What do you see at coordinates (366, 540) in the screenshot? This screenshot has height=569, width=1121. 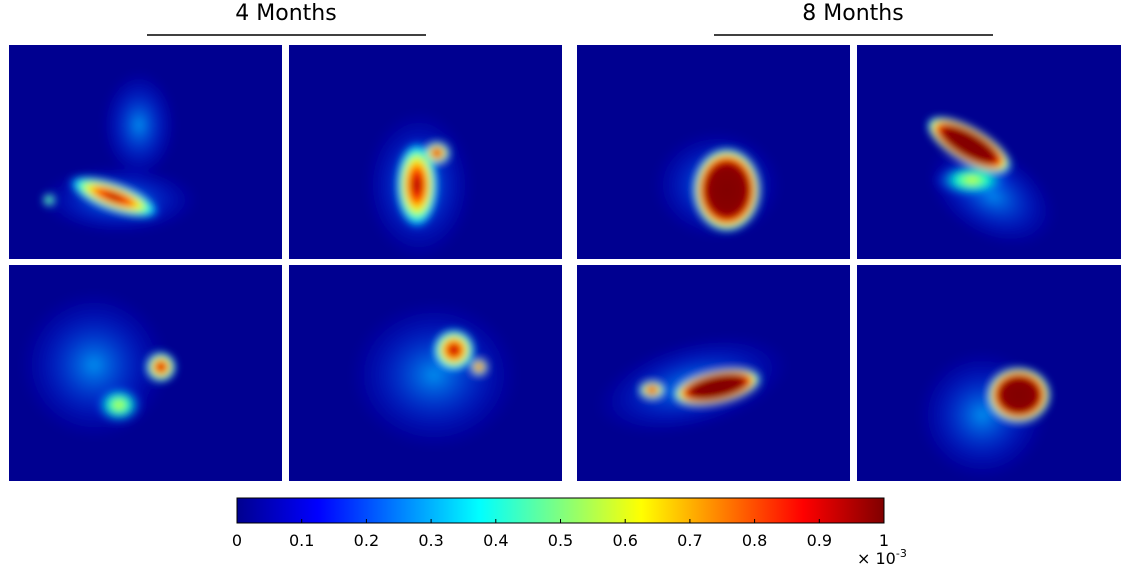 I see `colorbar-tick-label: 0.2` at bounding box center [366, 540].